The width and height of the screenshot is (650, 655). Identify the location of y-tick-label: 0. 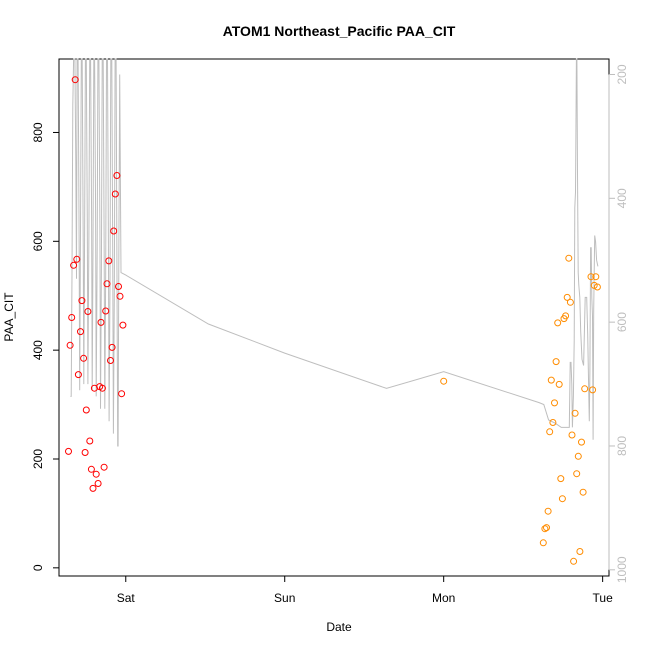
(38, 567).